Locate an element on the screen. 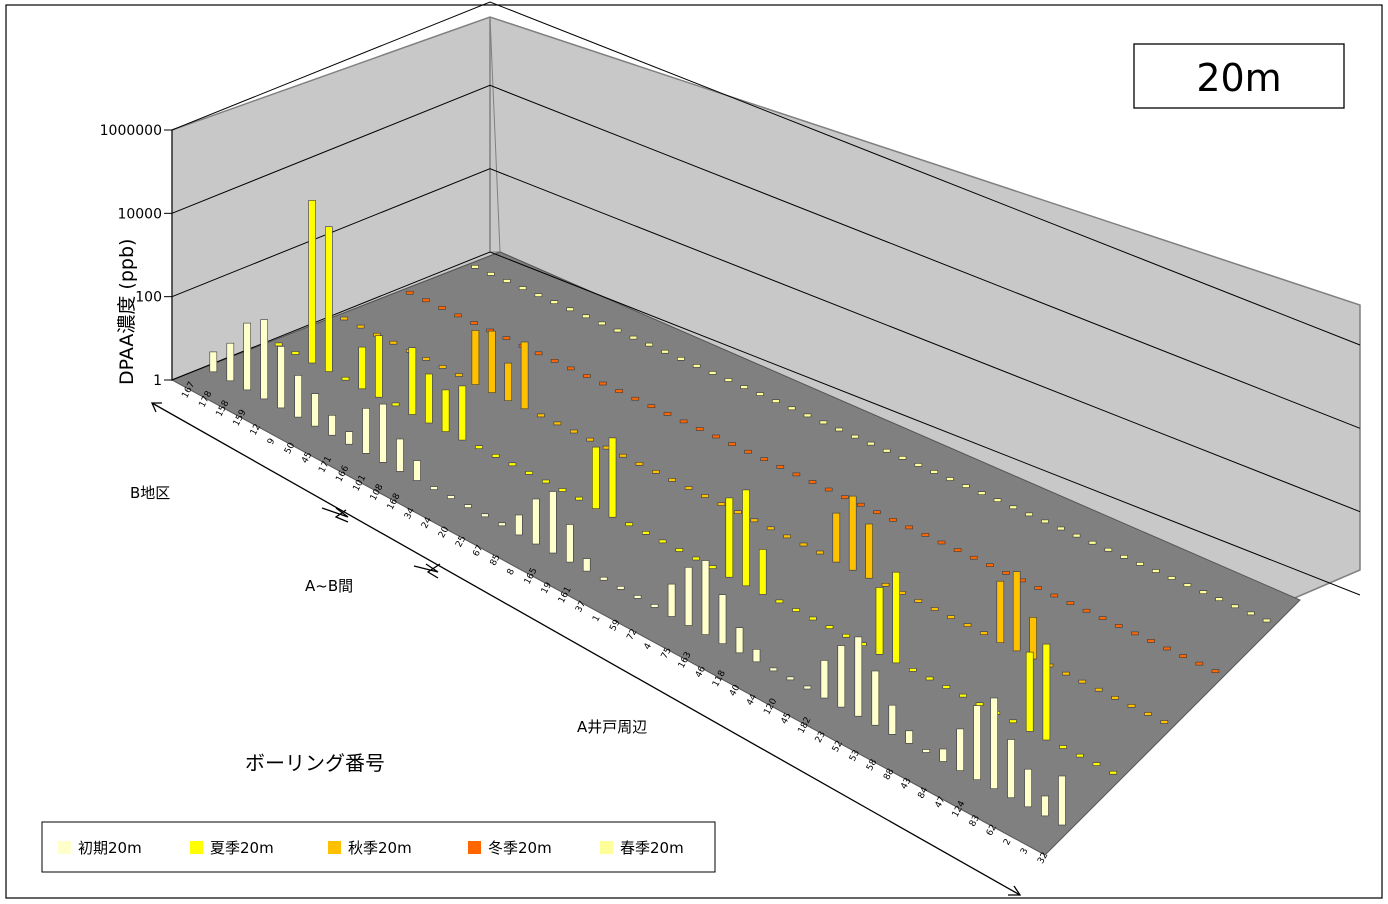 The width and height of the screenshot is (1388, 904). x-tick-label: 59 is located at coordinates (615, 625).